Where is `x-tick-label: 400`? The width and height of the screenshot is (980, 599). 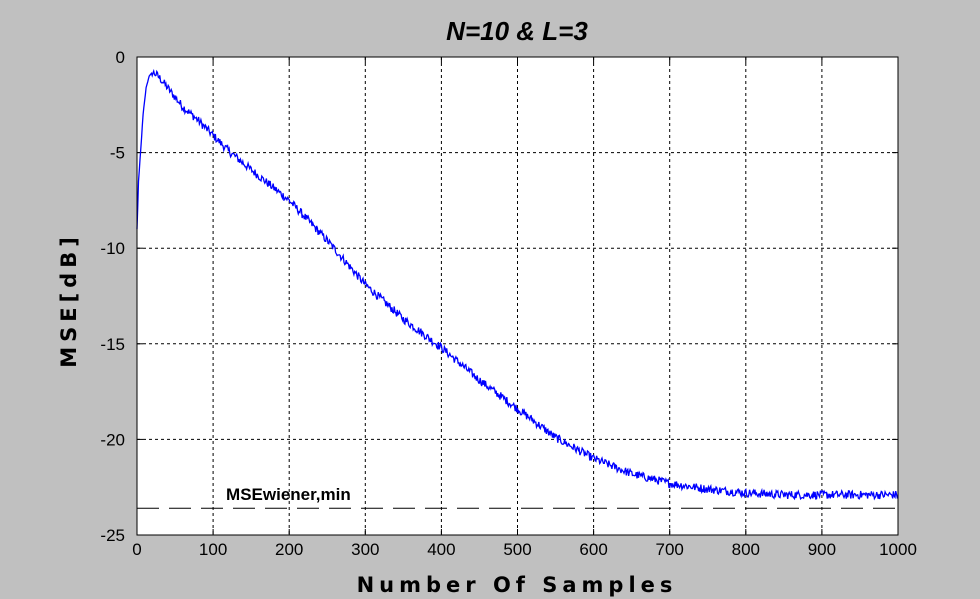 x-tick-label: 400 is located at coordinates (441, 549).